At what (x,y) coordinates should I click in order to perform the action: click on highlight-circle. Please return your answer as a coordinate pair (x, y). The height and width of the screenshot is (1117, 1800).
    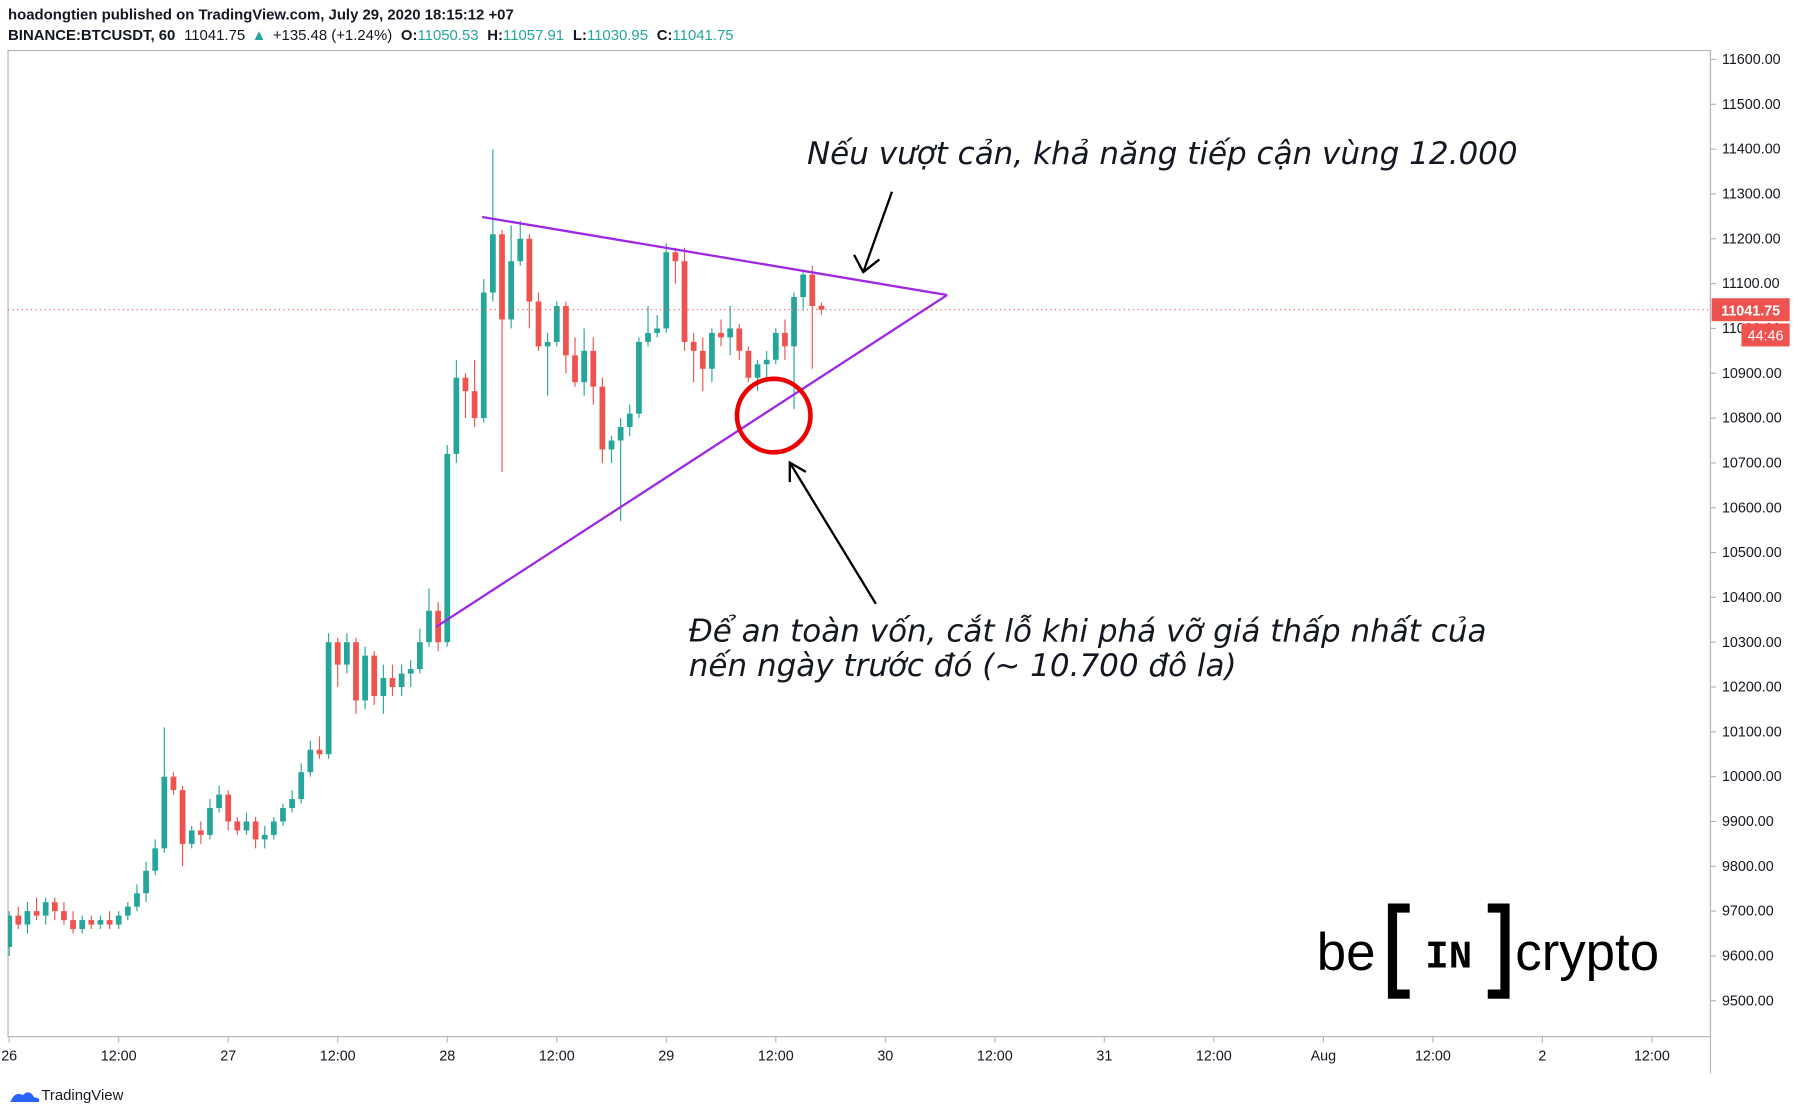
    Looking at the image, I should click on (773, 415).